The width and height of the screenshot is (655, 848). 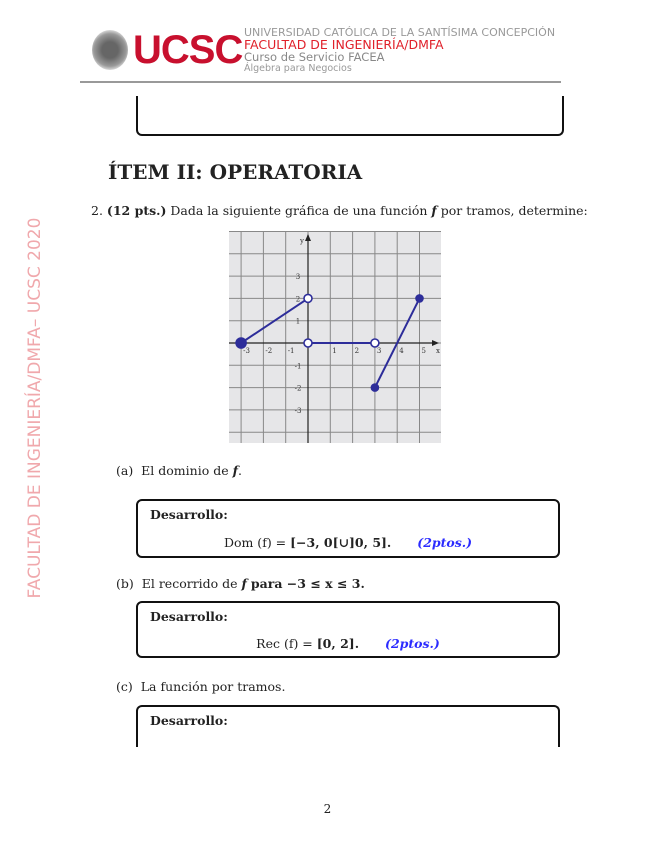 I want to click on y-tick-label: -3, so click(x=298, y=411).